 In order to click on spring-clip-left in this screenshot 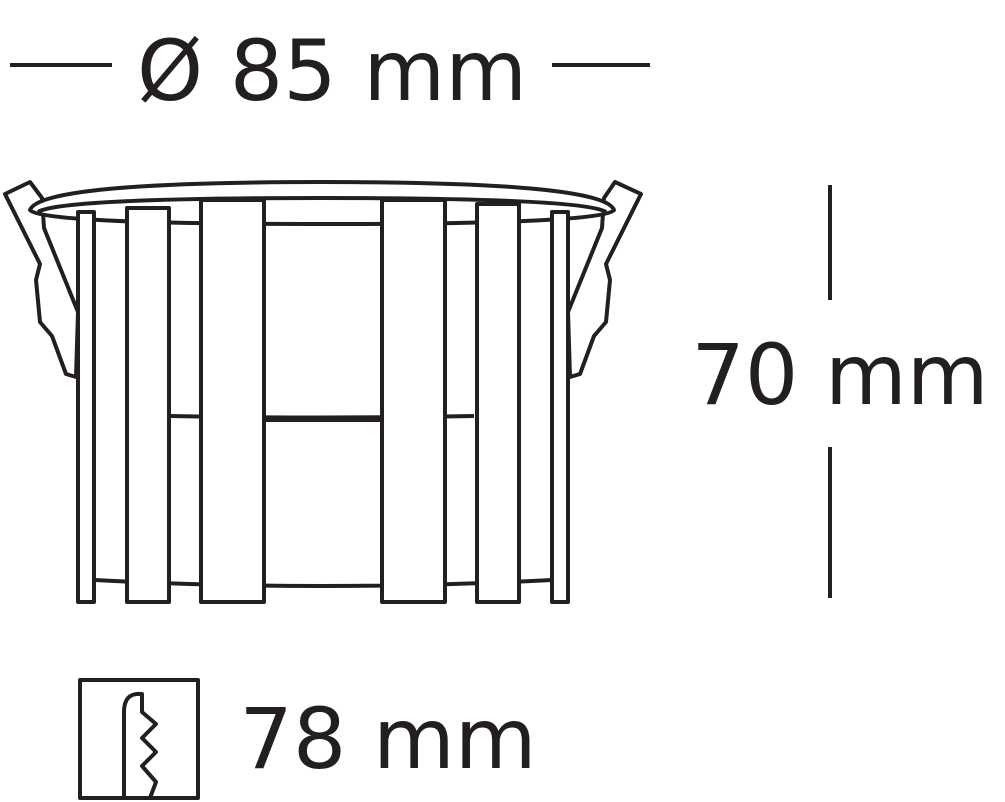, I will do `click(41, 279)`.